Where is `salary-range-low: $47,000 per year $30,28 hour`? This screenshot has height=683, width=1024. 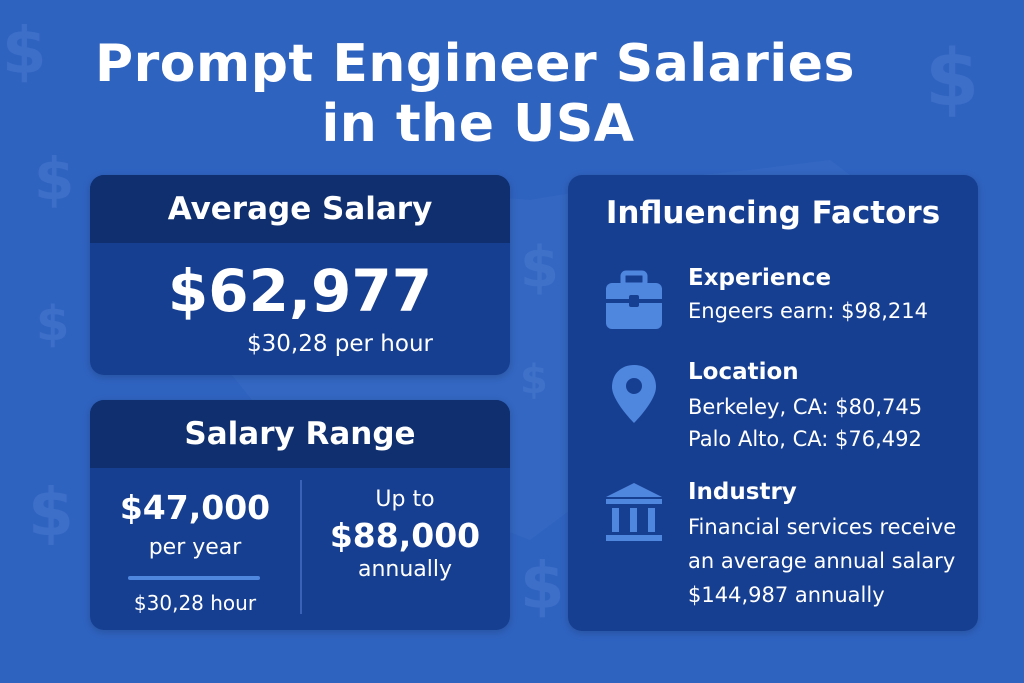
salary-range-low: $47,000 per year $30,28 hour is located at coordinates (195, 549).